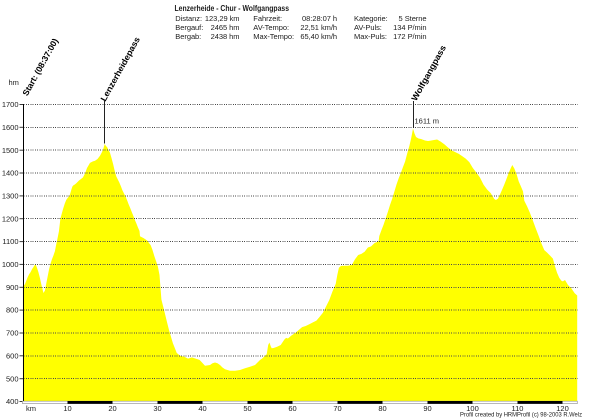 The image size is (600, 420). I want to click on svg-text: 22,51 km/h, so click(318, 27).